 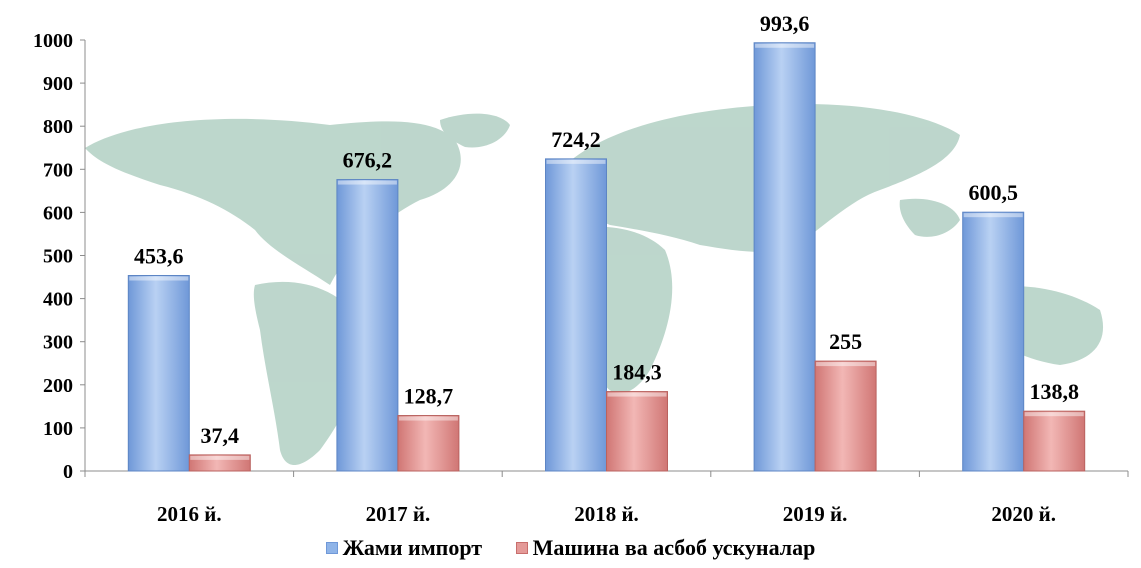 What do you see at coordinates (58, 300) in the screenshot?
I see `y-tick-label: 400` at bounding box center [58, 300].